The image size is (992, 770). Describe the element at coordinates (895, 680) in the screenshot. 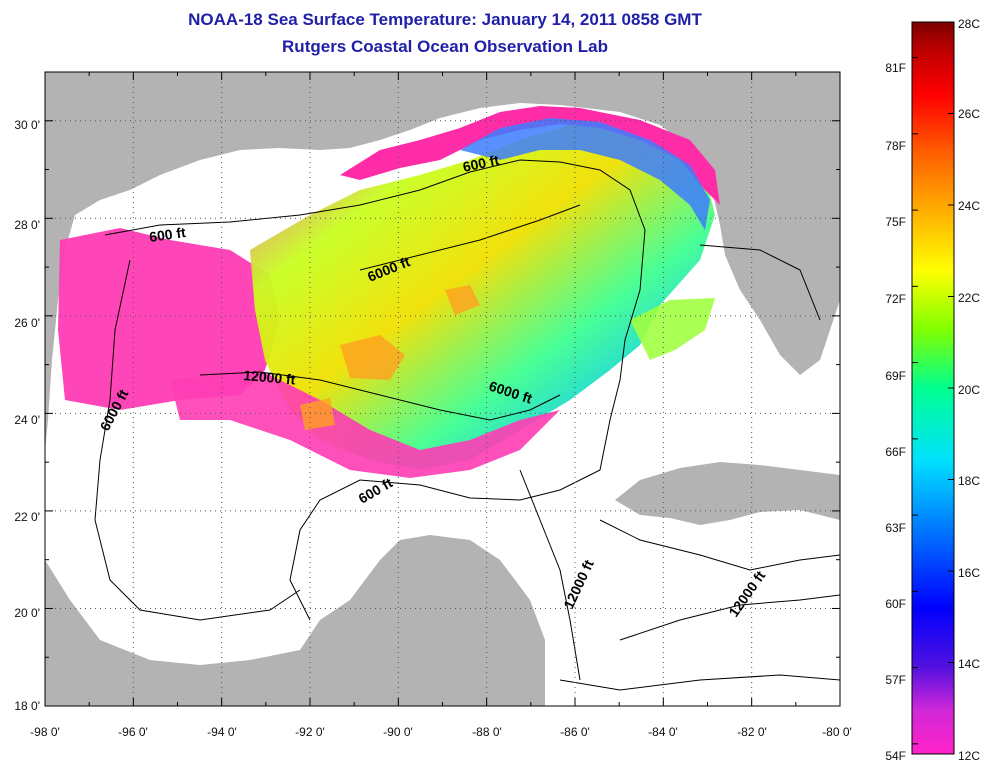

I see `colorbar-f-label: 57F` at that location.